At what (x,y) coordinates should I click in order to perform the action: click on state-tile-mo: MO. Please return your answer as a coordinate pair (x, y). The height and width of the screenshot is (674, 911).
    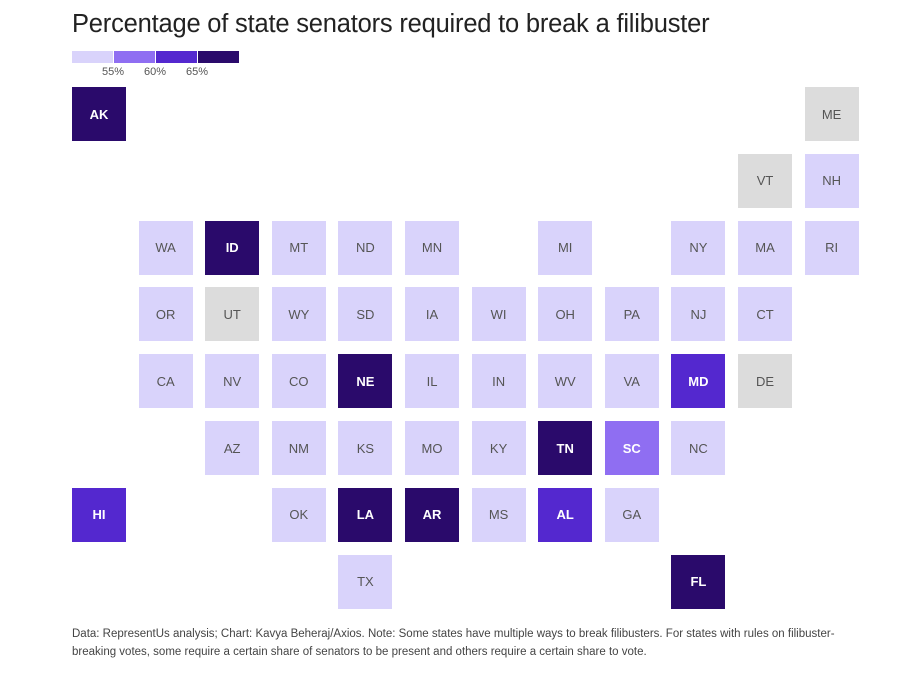
    Looking at the image, I should click on (432, 448).